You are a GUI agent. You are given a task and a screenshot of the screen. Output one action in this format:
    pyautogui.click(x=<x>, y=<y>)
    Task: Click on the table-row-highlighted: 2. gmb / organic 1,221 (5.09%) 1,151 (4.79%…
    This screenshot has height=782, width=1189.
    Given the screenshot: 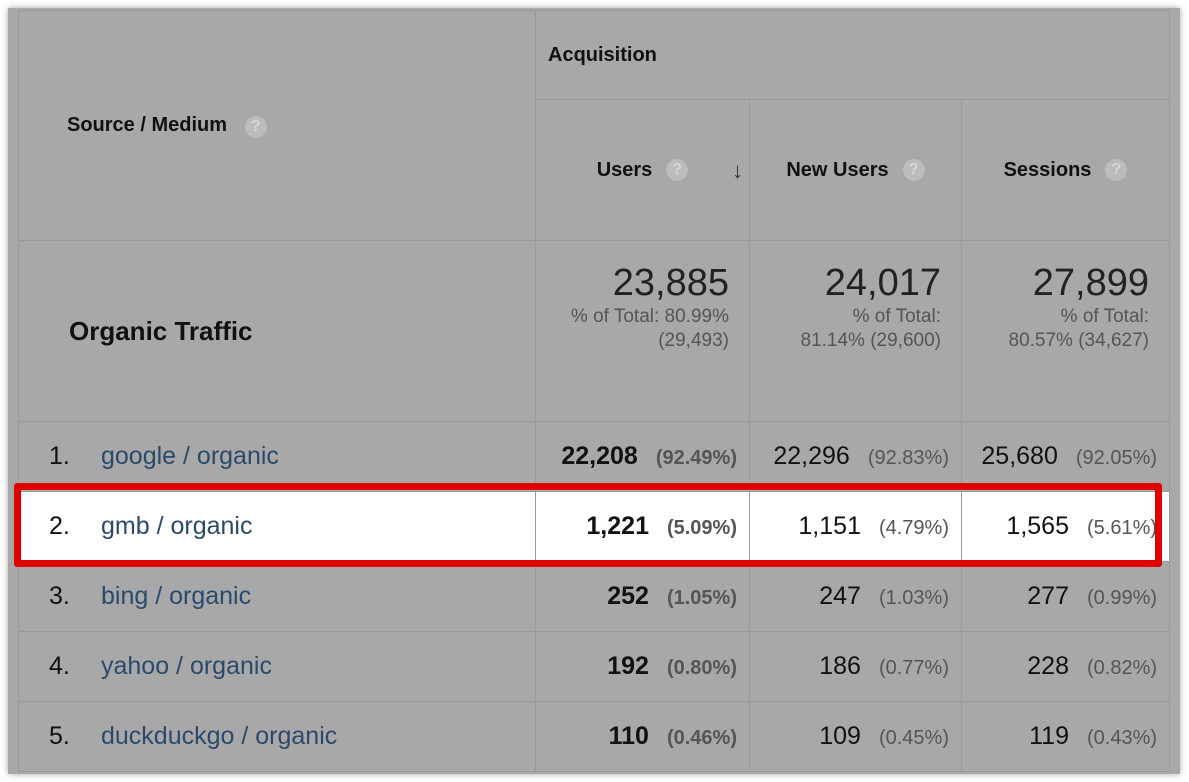 What is the action you would take?
    pyautogui.click(x=594, y=526)
    